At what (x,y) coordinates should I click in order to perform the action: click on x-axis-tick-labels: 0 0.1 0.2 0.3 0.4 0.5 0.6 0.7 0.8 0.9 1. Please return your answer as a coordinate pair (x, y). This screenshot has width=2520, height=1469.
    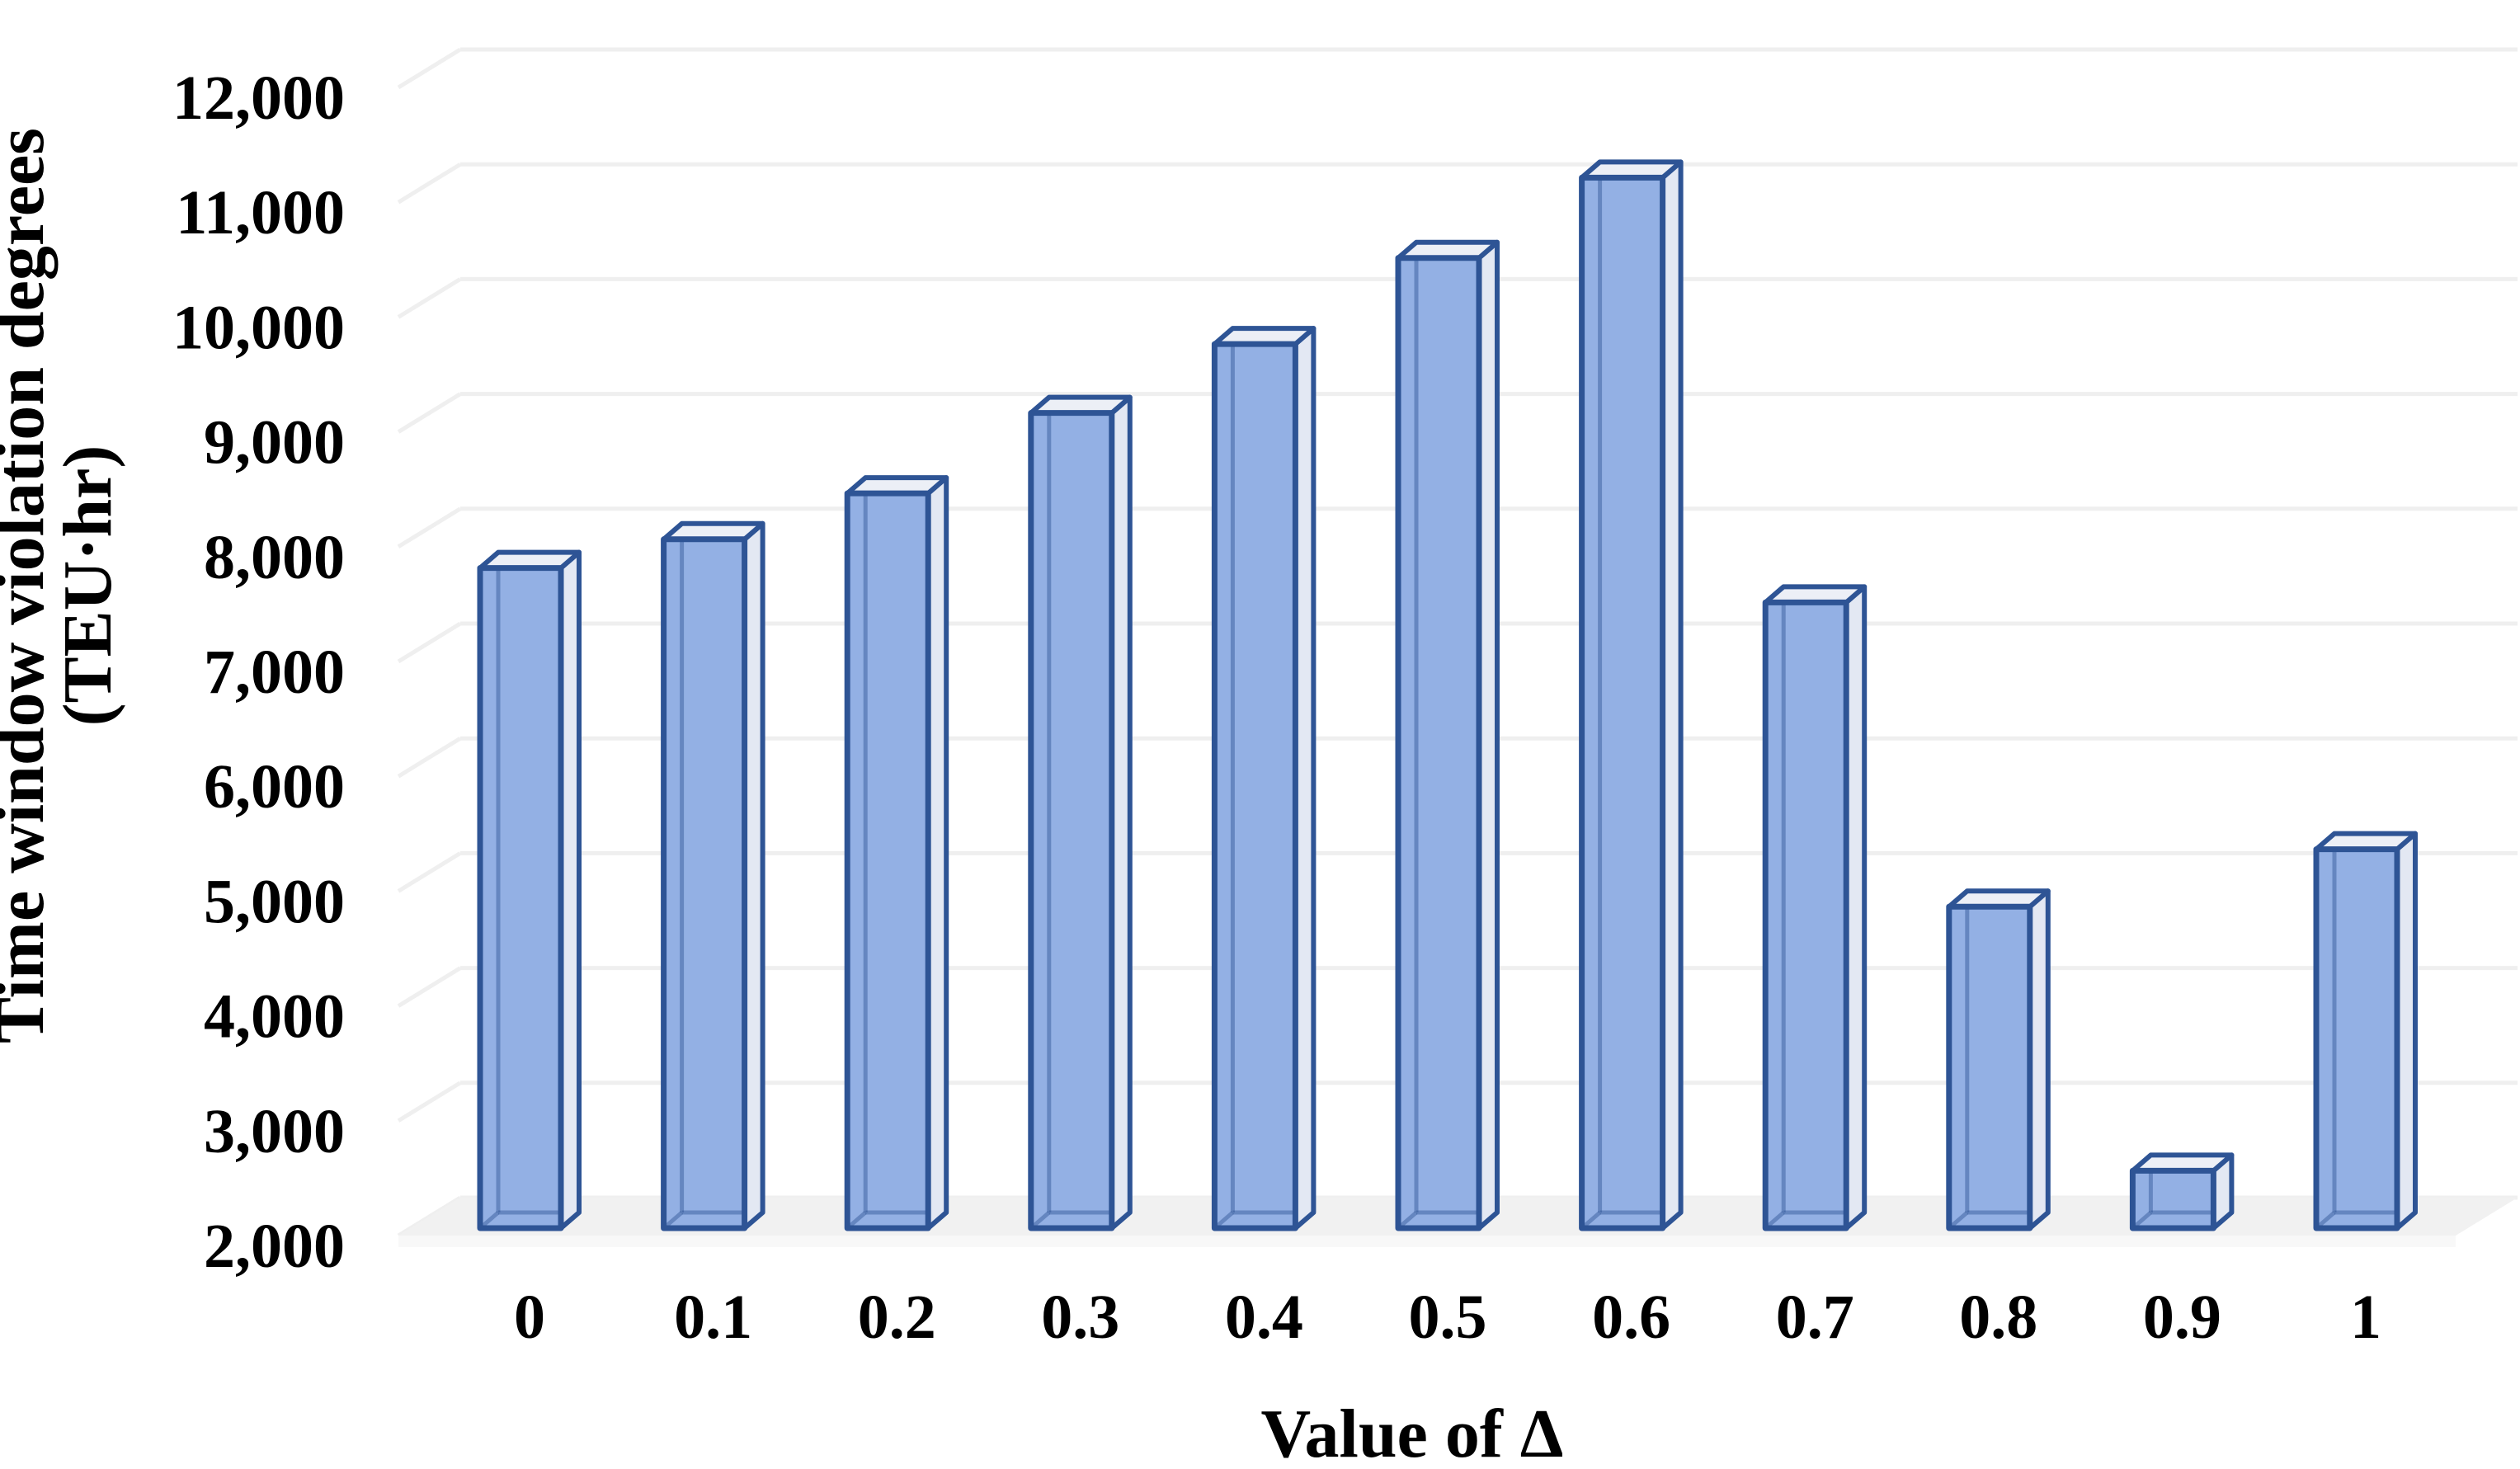
    Looking at the image, I should click on (1447, 1318).